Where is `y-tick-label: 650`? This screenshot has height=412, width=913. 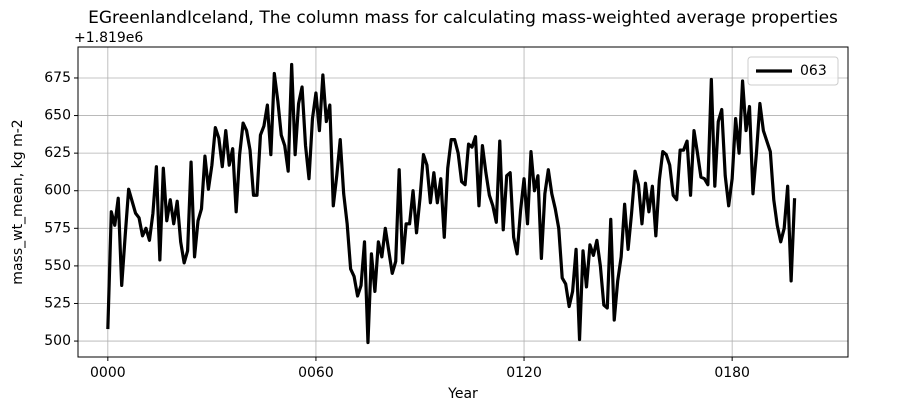 y-tick-label: 650 is located at coordinates (57, 116).